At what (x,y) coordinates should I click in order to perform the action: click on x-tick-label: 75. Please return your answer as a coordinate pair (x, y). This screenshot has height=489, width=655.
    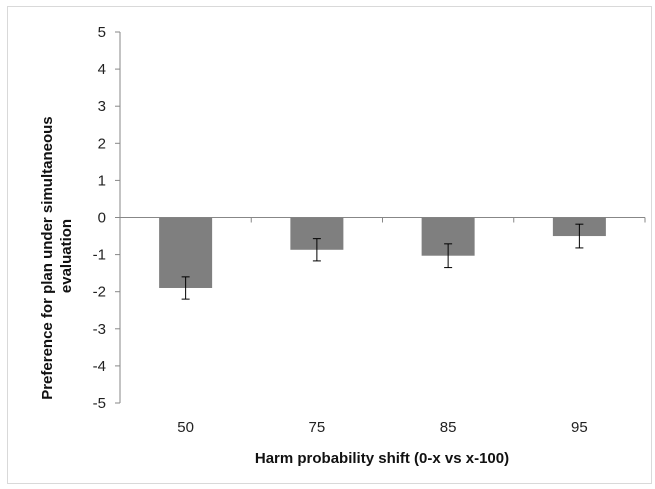
    Looking at the image, I should click on (317, 427).